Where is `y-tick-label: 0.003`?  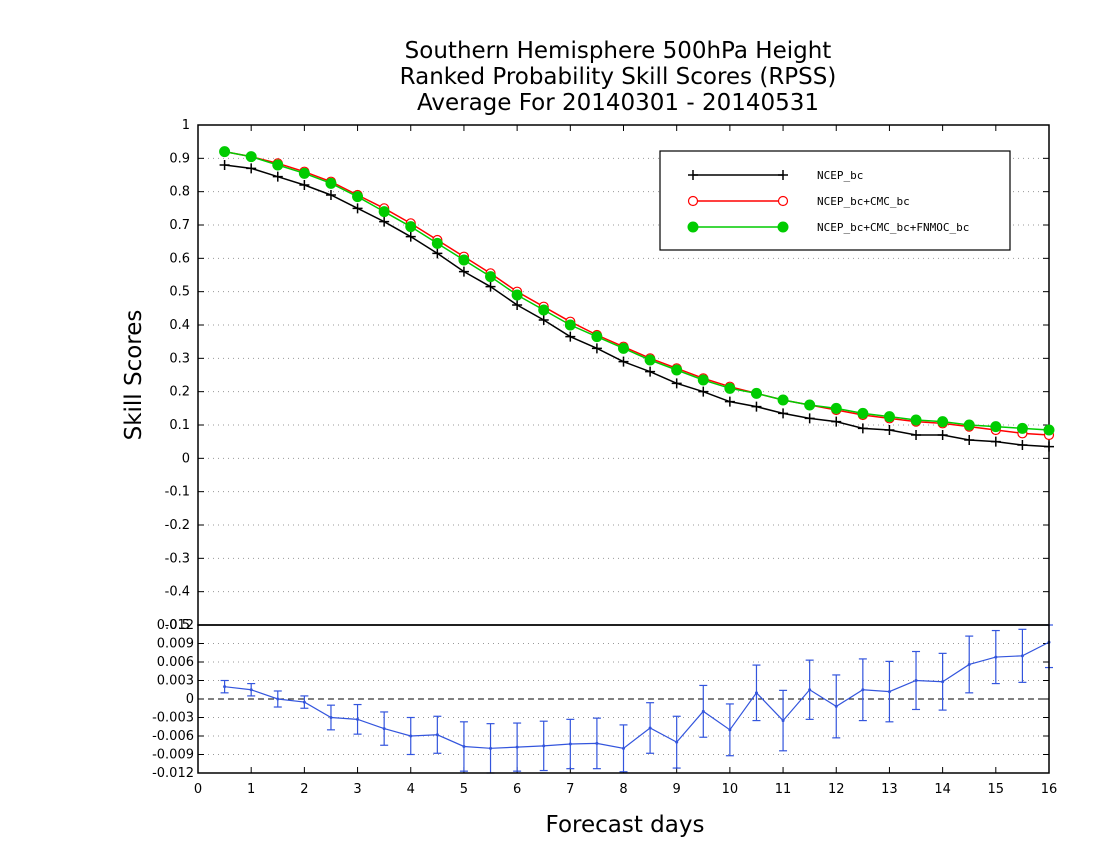
y-tick-label: 0.003 is located at coordinates (175, 681).